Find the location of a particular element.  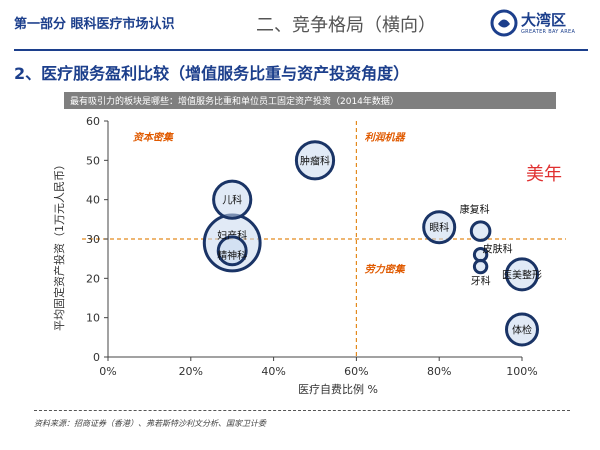

bubble-label: 体检 is located at coordinates (522, 329).